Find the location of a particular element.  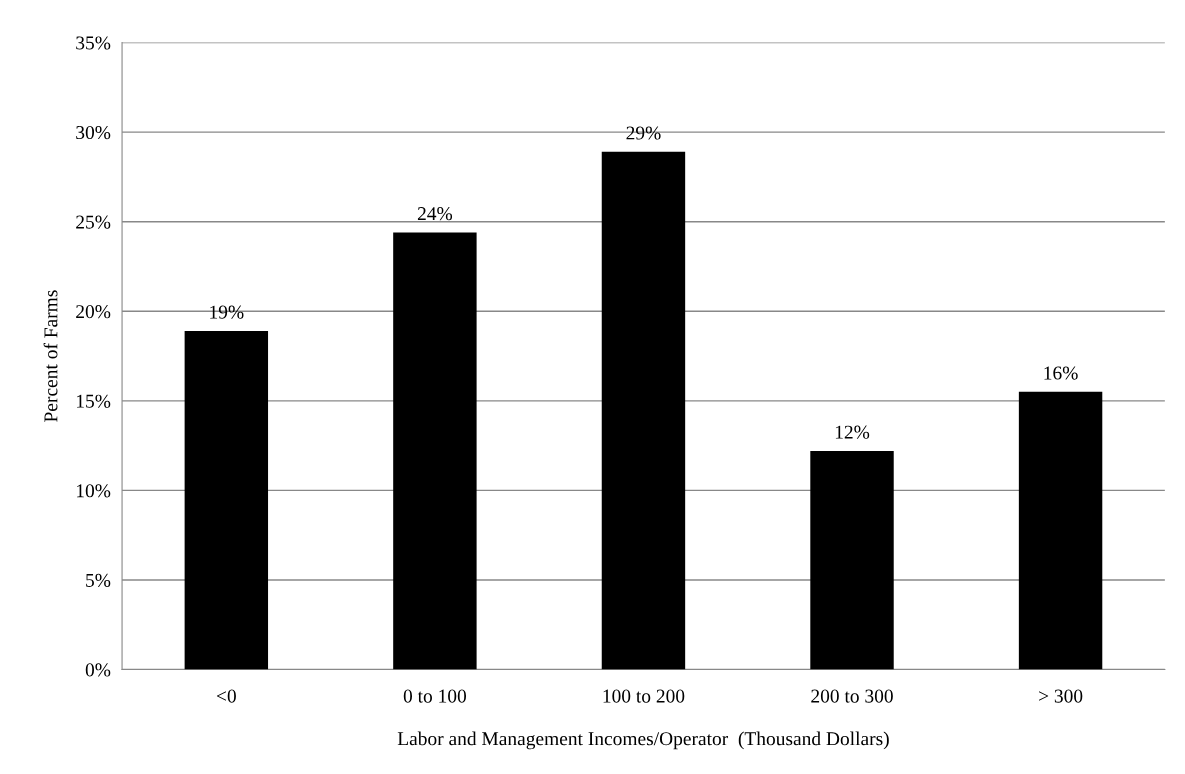

y-tick-label: 30% is located at coordinates (93, 132).